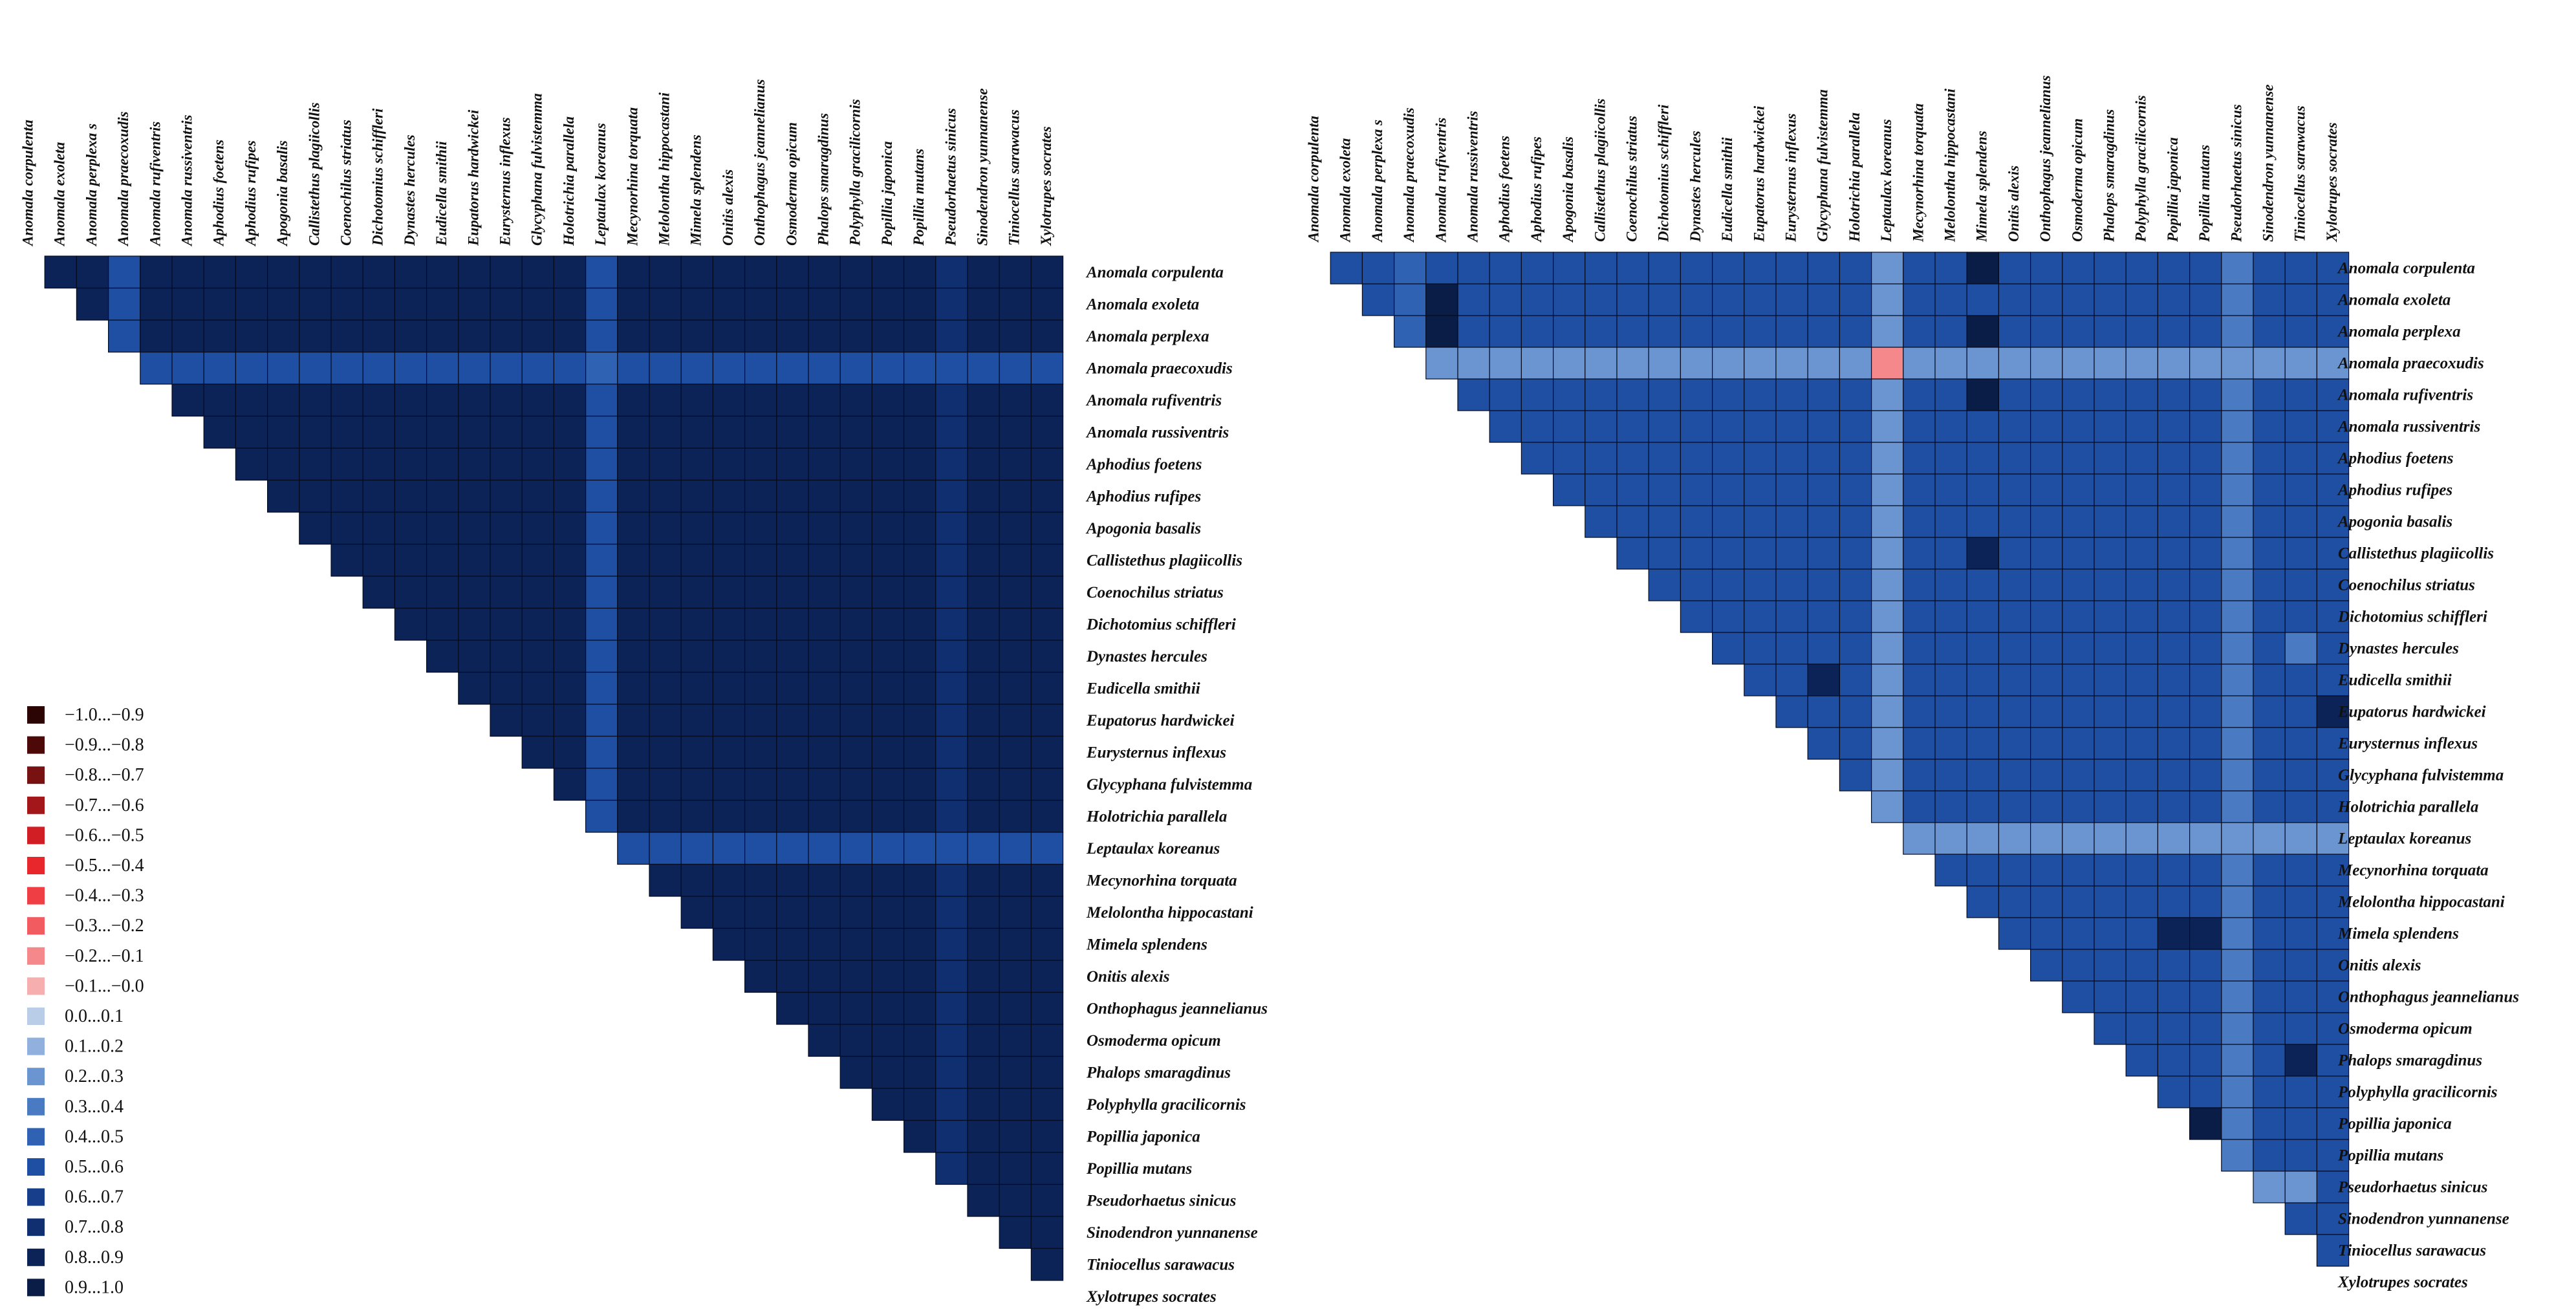 Image resolution: width=2576 pixels, height=1316 pixels. Describe the element at coordinates (2236, 173) in the screenshot. I see `column-label-pseudorhaetus-sinicus: Pseudorhaetus sinicus` at that location.